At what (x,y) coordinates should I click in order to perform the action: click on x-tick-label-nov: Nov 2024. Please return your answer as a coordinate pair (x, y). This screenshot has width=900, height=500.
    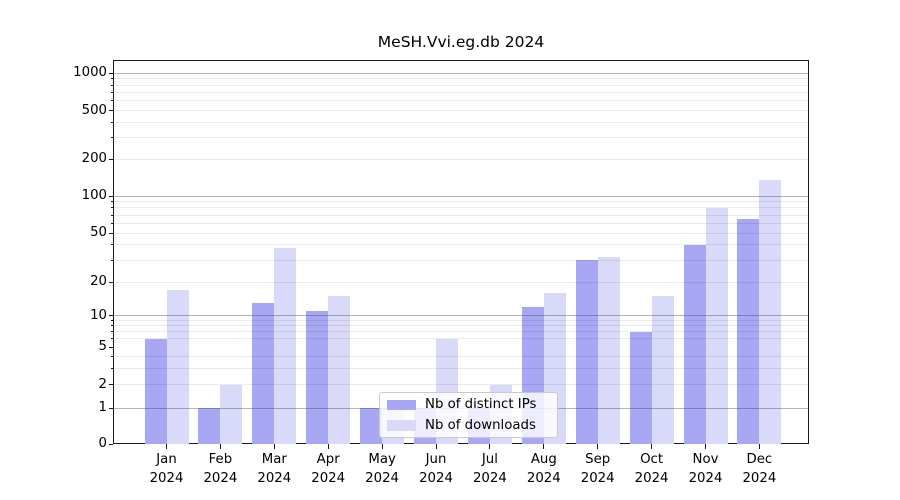
    Looking at the image, I should click on (705, 469).